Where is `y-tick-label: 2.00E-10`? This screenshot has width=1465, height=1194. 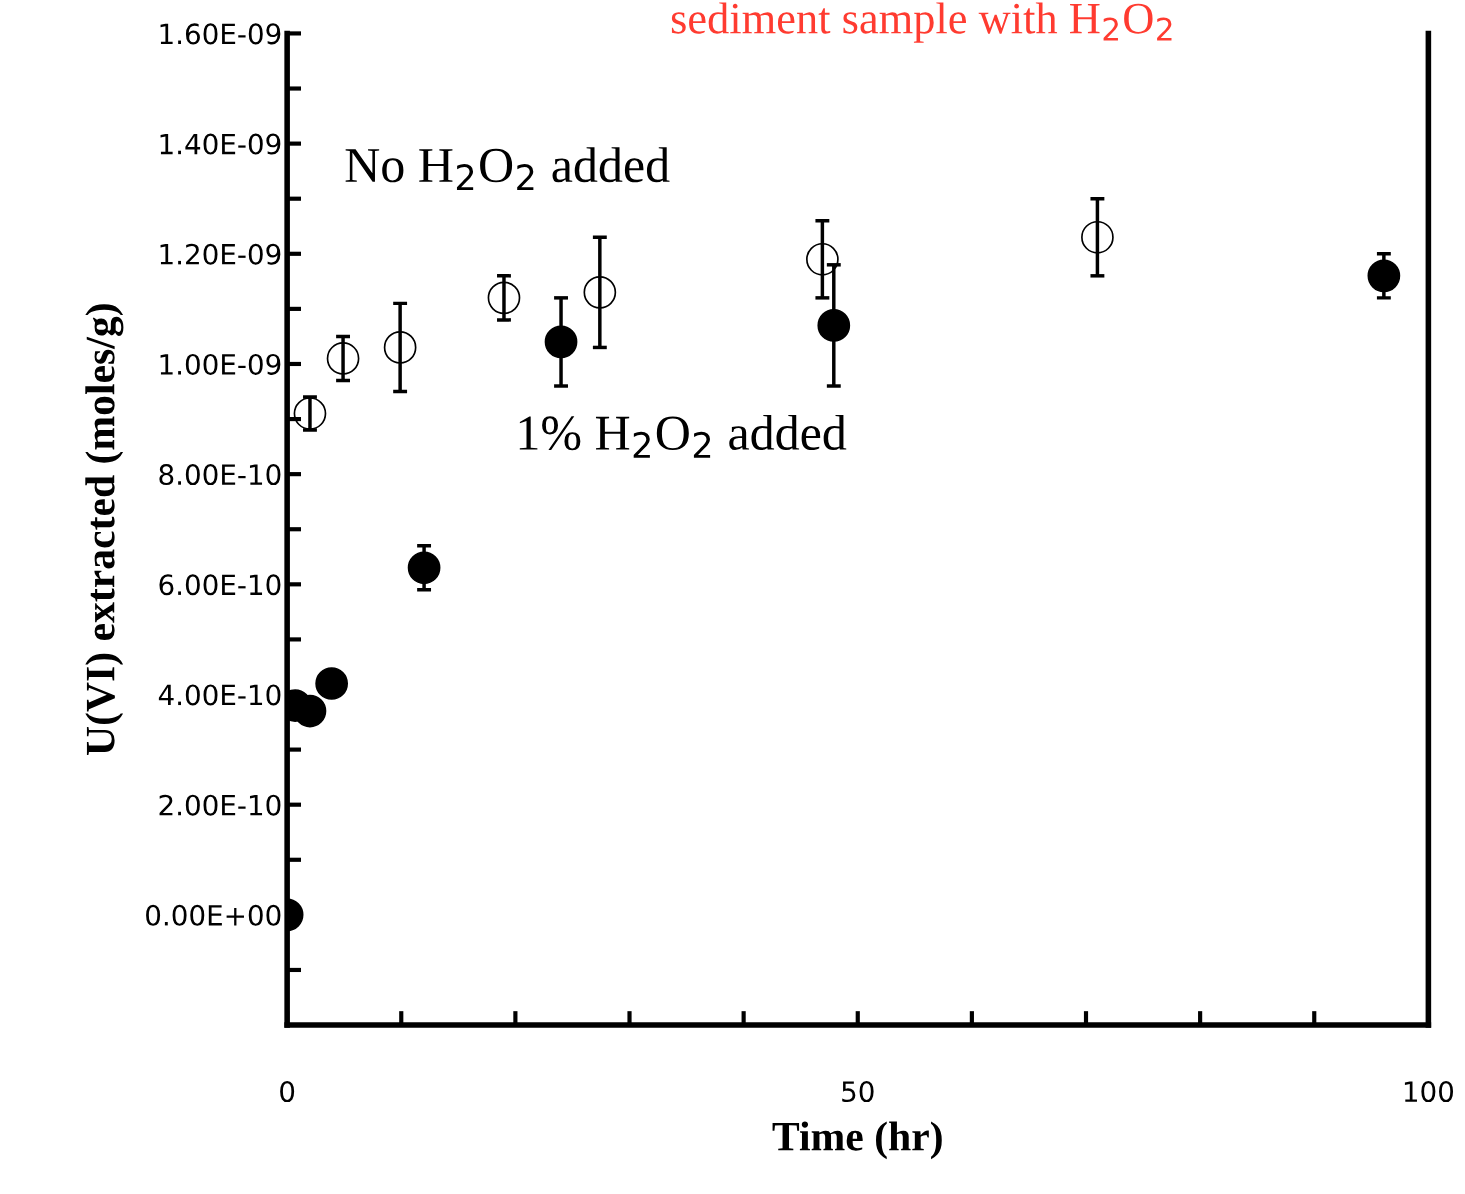
y-tick-label: 2.00E-10 is located at coordinates (220, 805).